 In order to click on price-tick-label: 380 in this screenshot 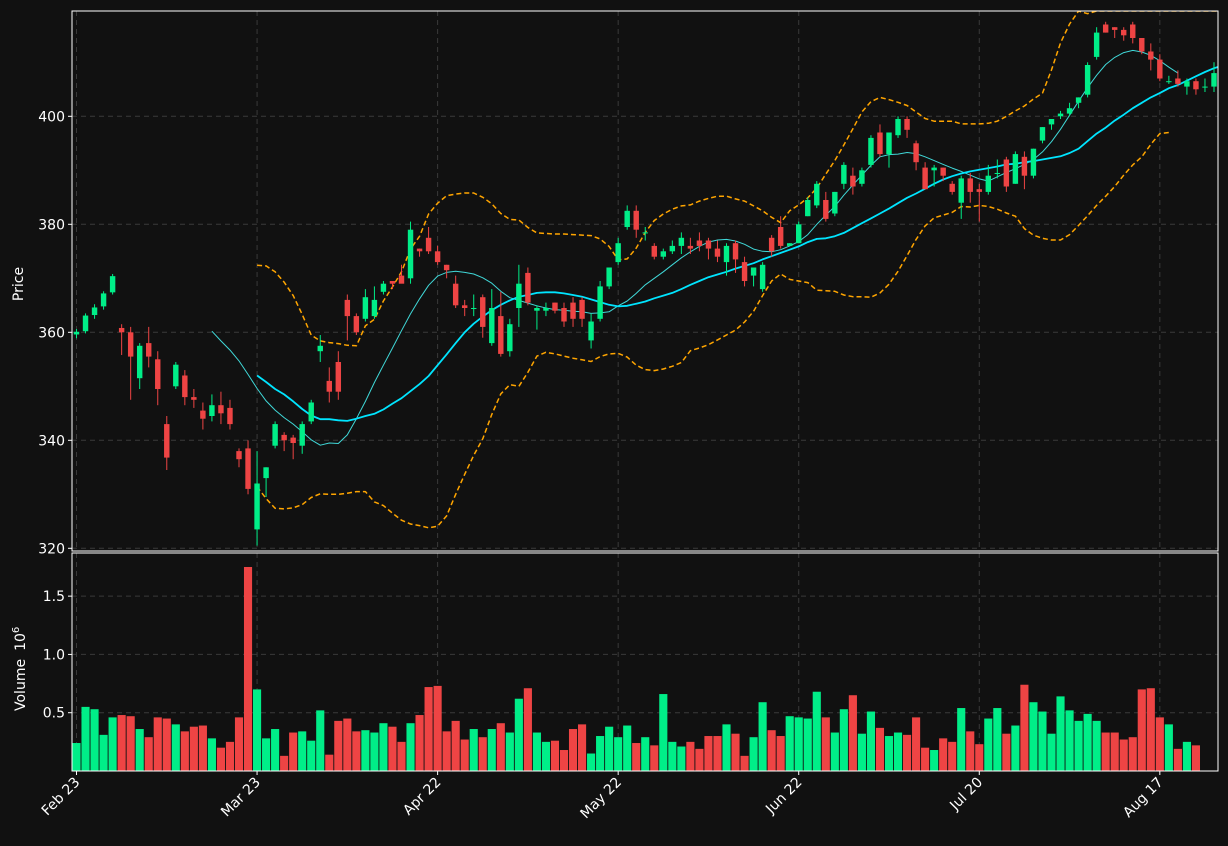, I will do `click(51, 225)`.